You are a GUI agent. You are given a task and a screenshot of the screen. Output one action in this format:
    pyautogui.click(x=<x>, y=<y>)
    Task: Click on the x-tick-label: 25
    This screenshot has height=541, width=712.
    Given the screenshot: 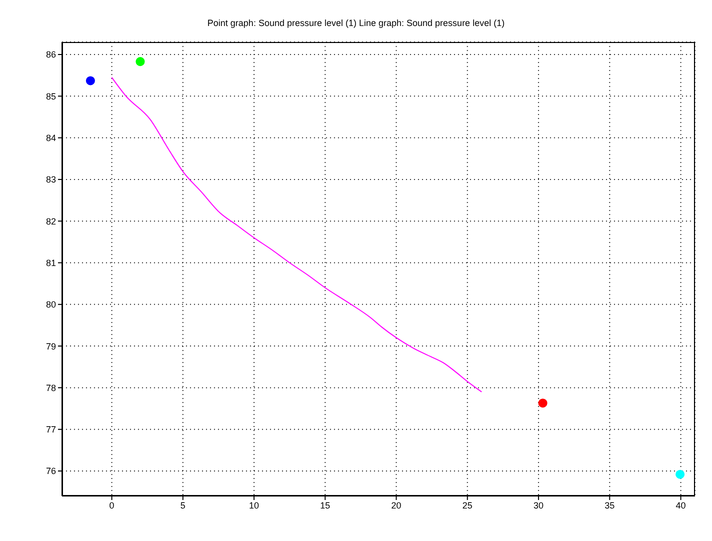 What is the action you would take?
    pyautogui.click(x=467, y=505)
    